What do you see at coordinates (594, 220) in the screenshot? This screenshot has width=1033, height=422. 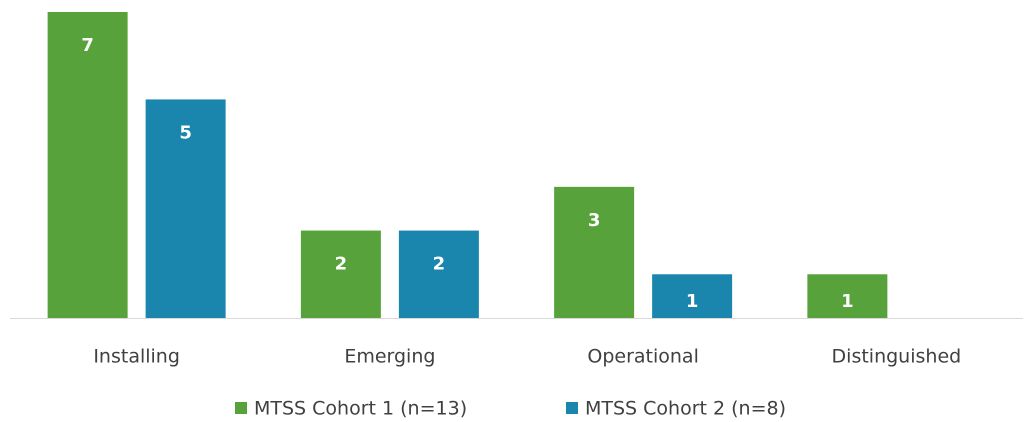 I see `data-label: 3` at bounding box center [594, 220].